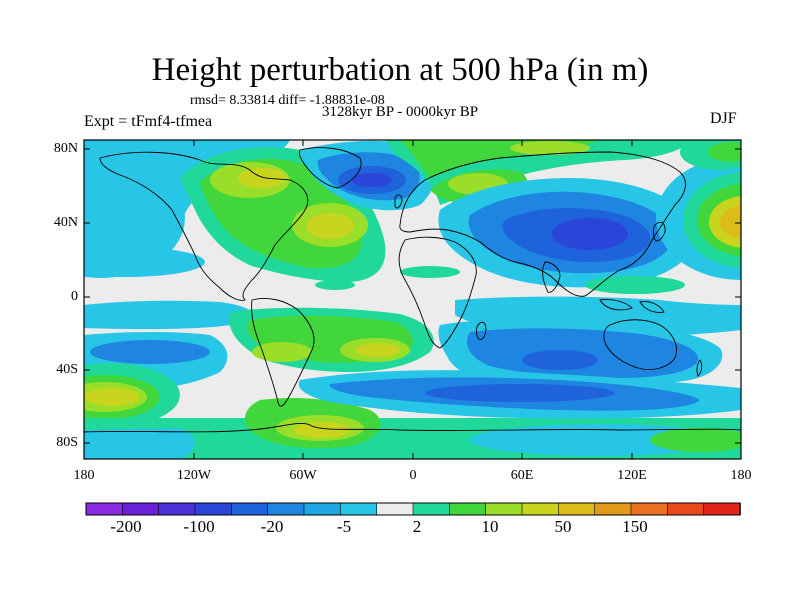 The image size is (800, 600). I want to click on lat-label-40n: 40N, so click(65, 222).